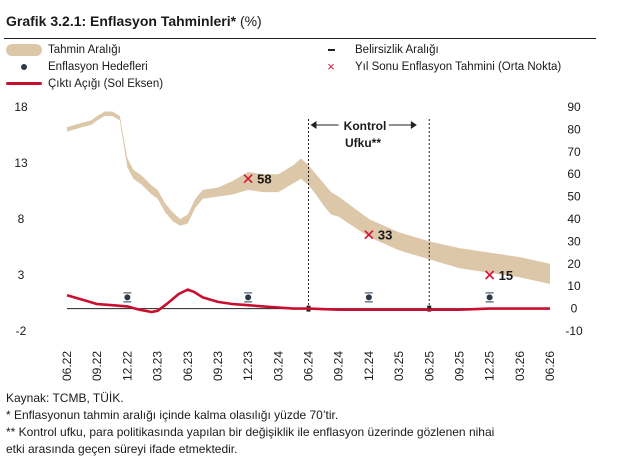 Image resolution: width=623 pixels, height=464 pixels. I want to click on x-tick-label: 06.25, so click(429, 366).